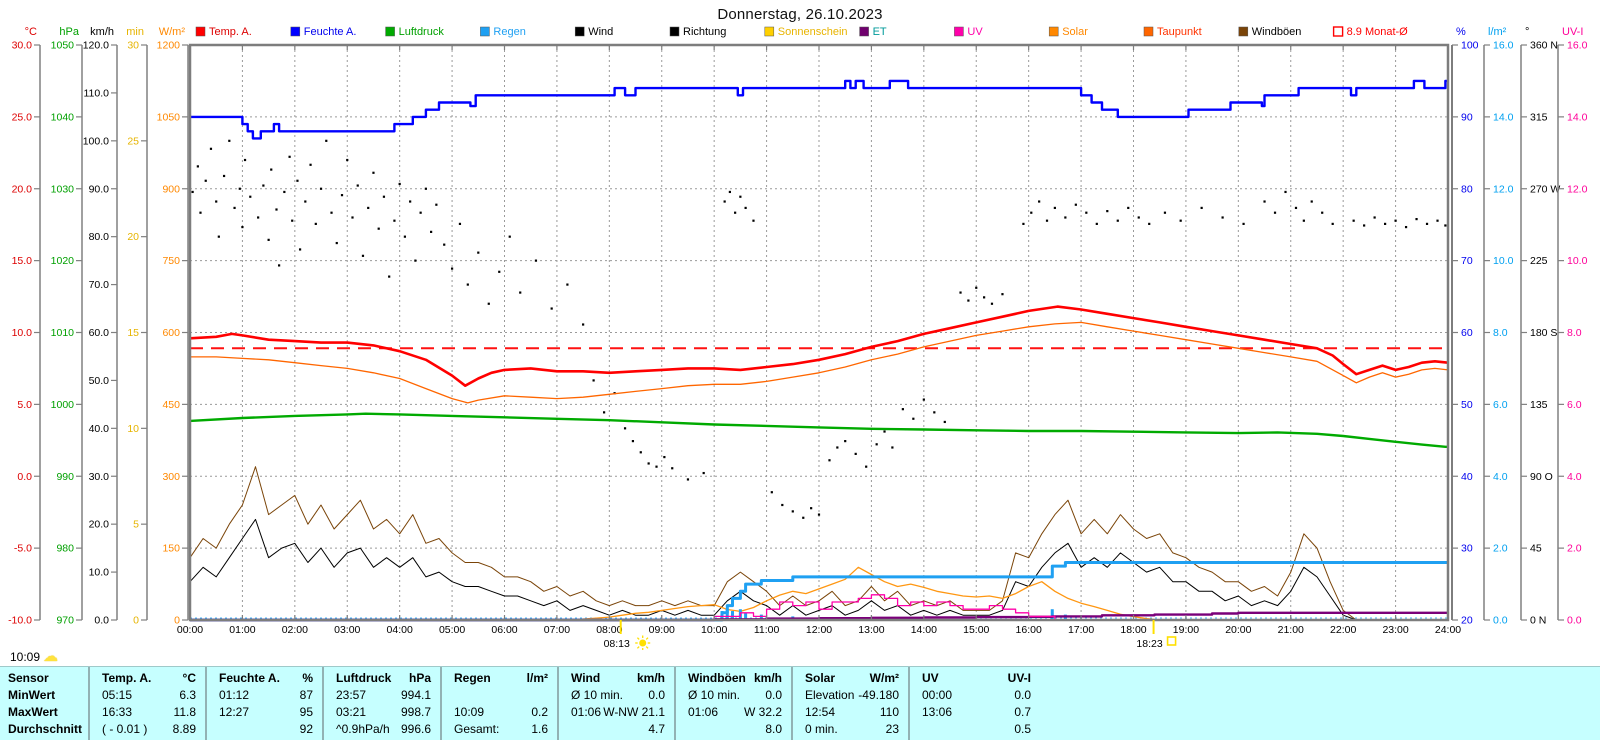 The image size is (1600, 740). Describe the element at coordinates (1574, 333) in the screenshot. I see `axis-label: 8.0` at that location.